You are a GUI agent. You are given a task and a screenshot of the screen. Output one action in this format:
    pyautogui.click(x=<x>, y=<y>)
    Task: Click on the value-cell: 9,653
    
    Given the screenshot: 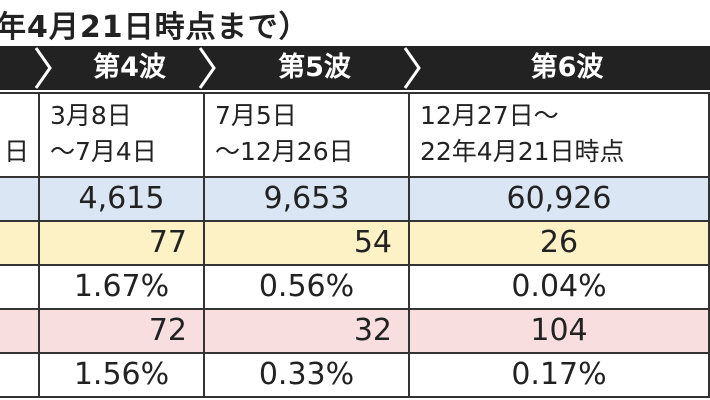 What is the action you would take?
    pyautogui.click(x=307, y=200)
    